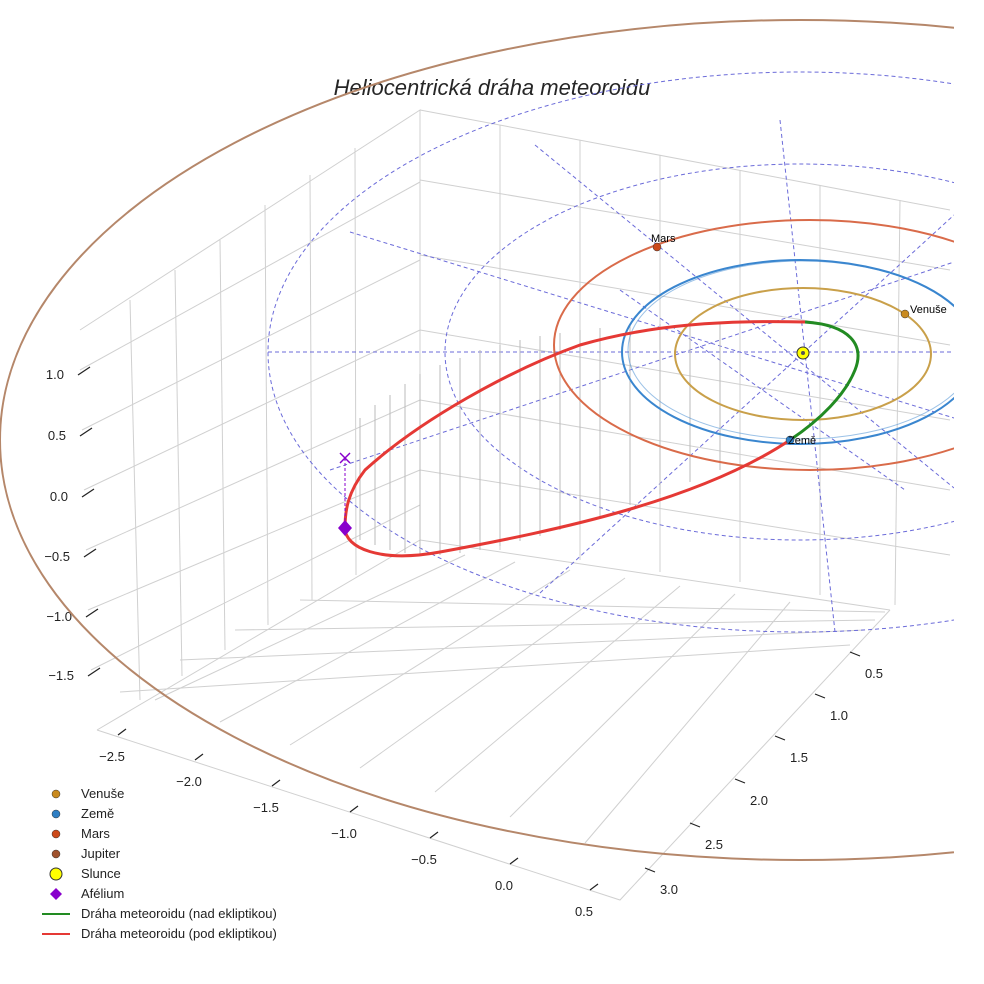 The width and height of the screenshot is (984, 984). What do you see at coordinates (59, 616) in the screenshot?
I see `z-tick-label: −1.0` at bounding box center [59, 616].